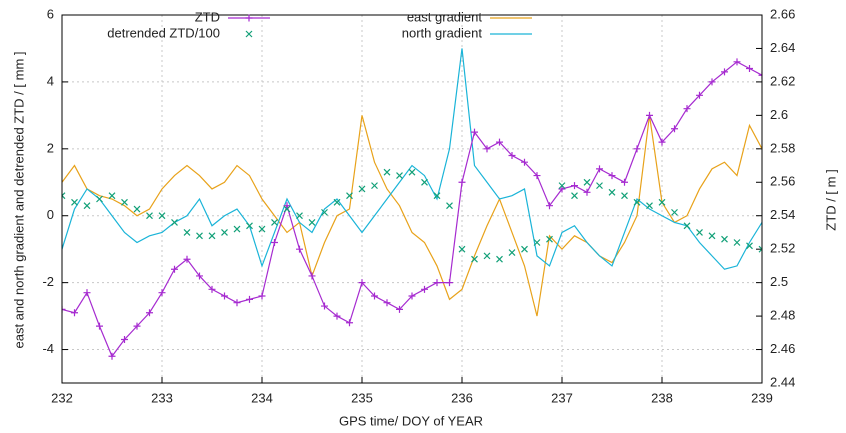 This screenshot has height=433, width=846. I want to click on y2-axis-label: ZTD / [ m ], so click(830, 199).